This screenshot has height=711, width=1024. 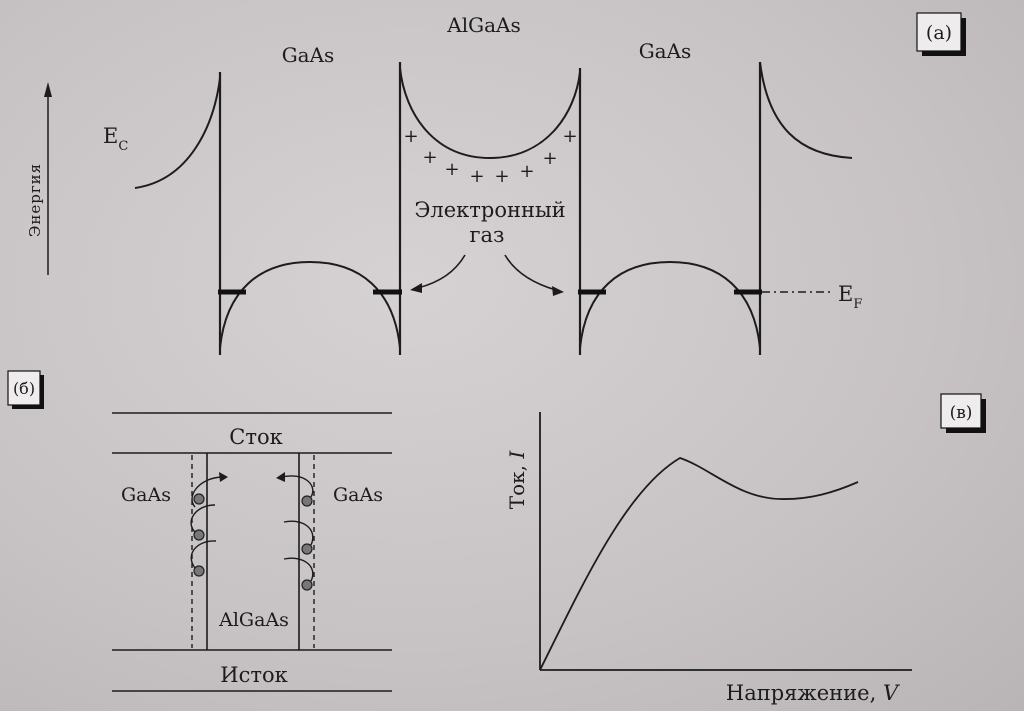 What do you see at coordinates (490, 156) in the screenshot?
I see `donor-charges: + + + + + + + +` at bounding box center [490, 156].